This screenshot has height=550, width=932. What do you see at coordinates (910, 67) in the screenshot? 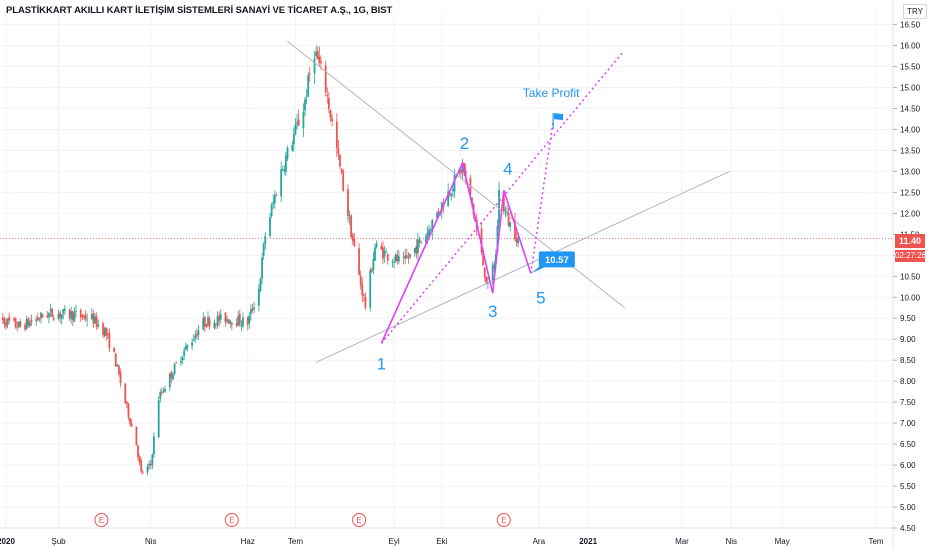
I see `price-tick-label: 15.50` at bounding box center [910, 67].